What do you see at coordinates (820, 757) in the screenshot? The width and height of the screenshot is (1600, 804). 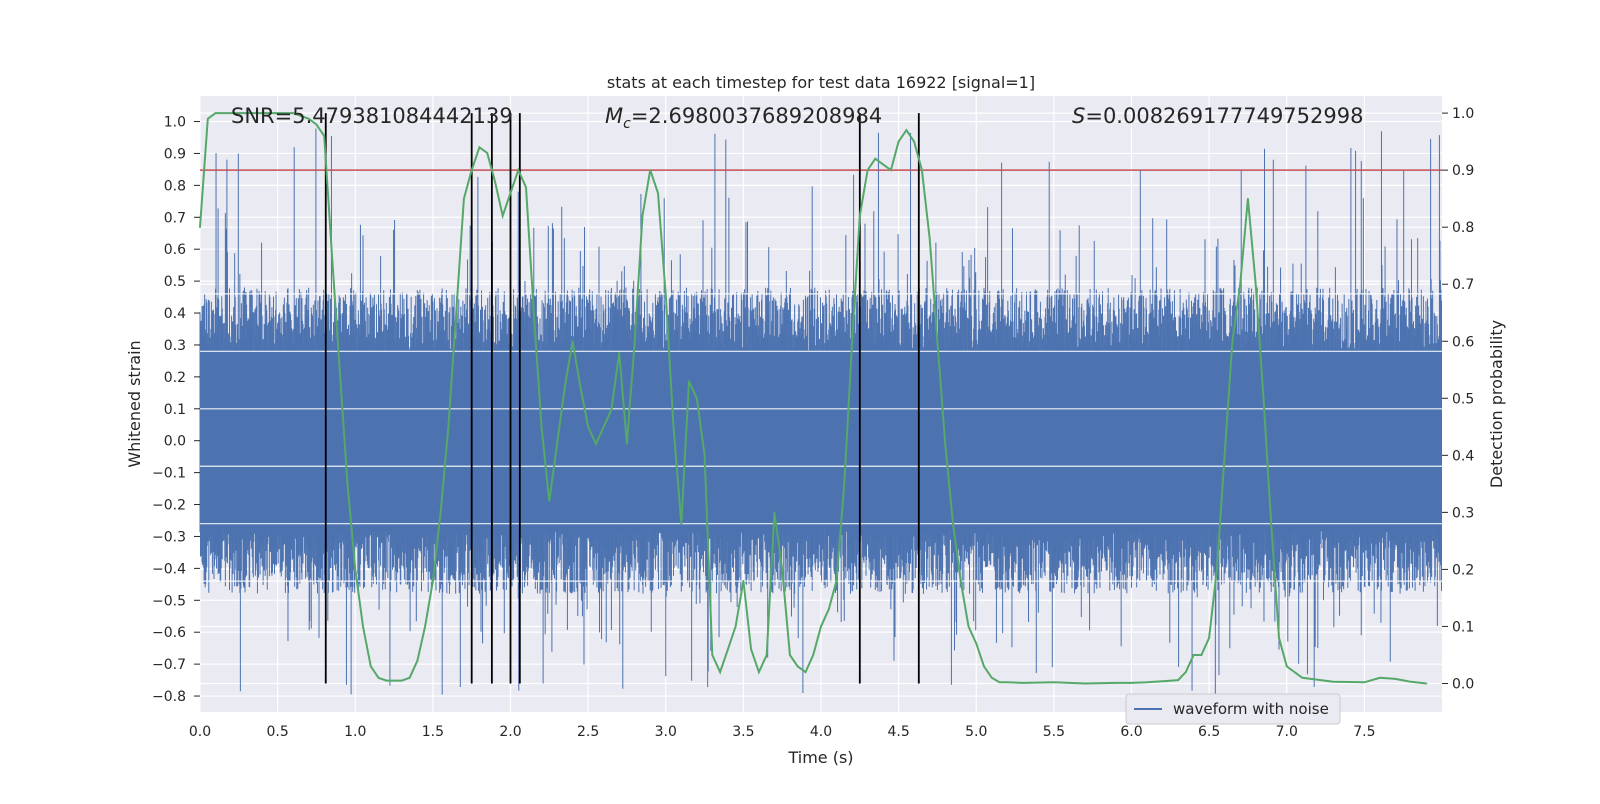 I see `x-axis-label: Time (s)` at bounding box center [820, 757].